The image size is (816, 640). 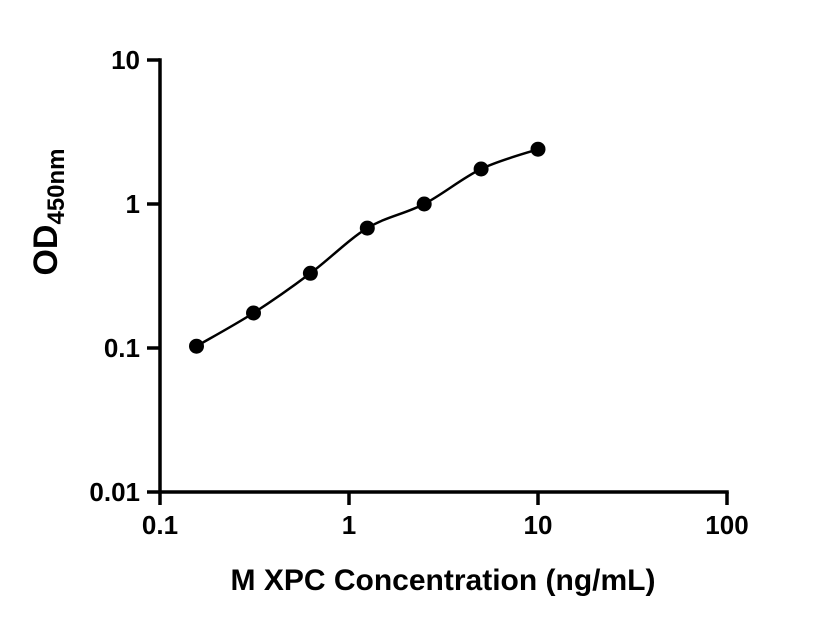 I want to click on y-tick-label: 0.01, so click(x=114, y=492).